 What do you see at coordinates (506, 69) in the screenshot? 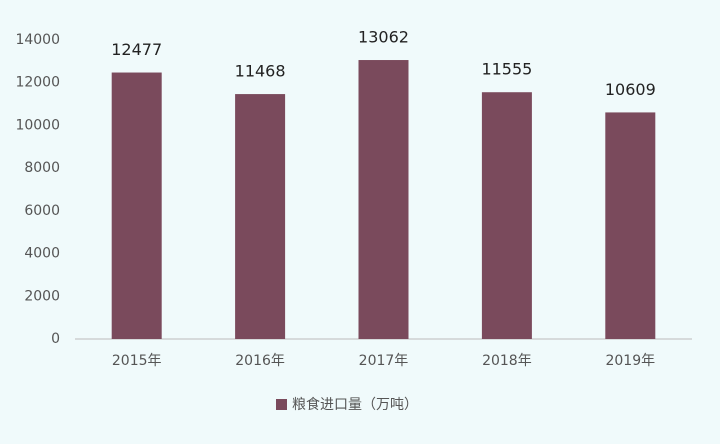
I see `value-label: 11555` at bounding box center [506, 69].